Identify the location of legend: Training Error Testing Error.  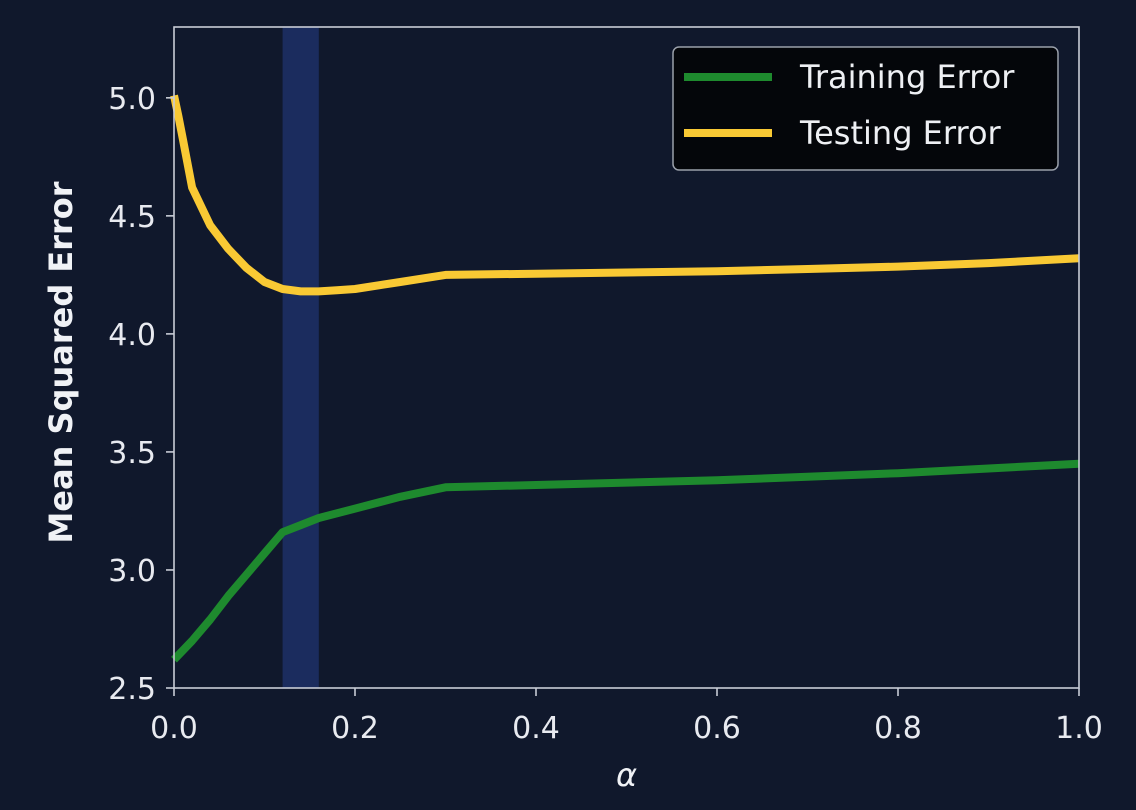
(865, 108).